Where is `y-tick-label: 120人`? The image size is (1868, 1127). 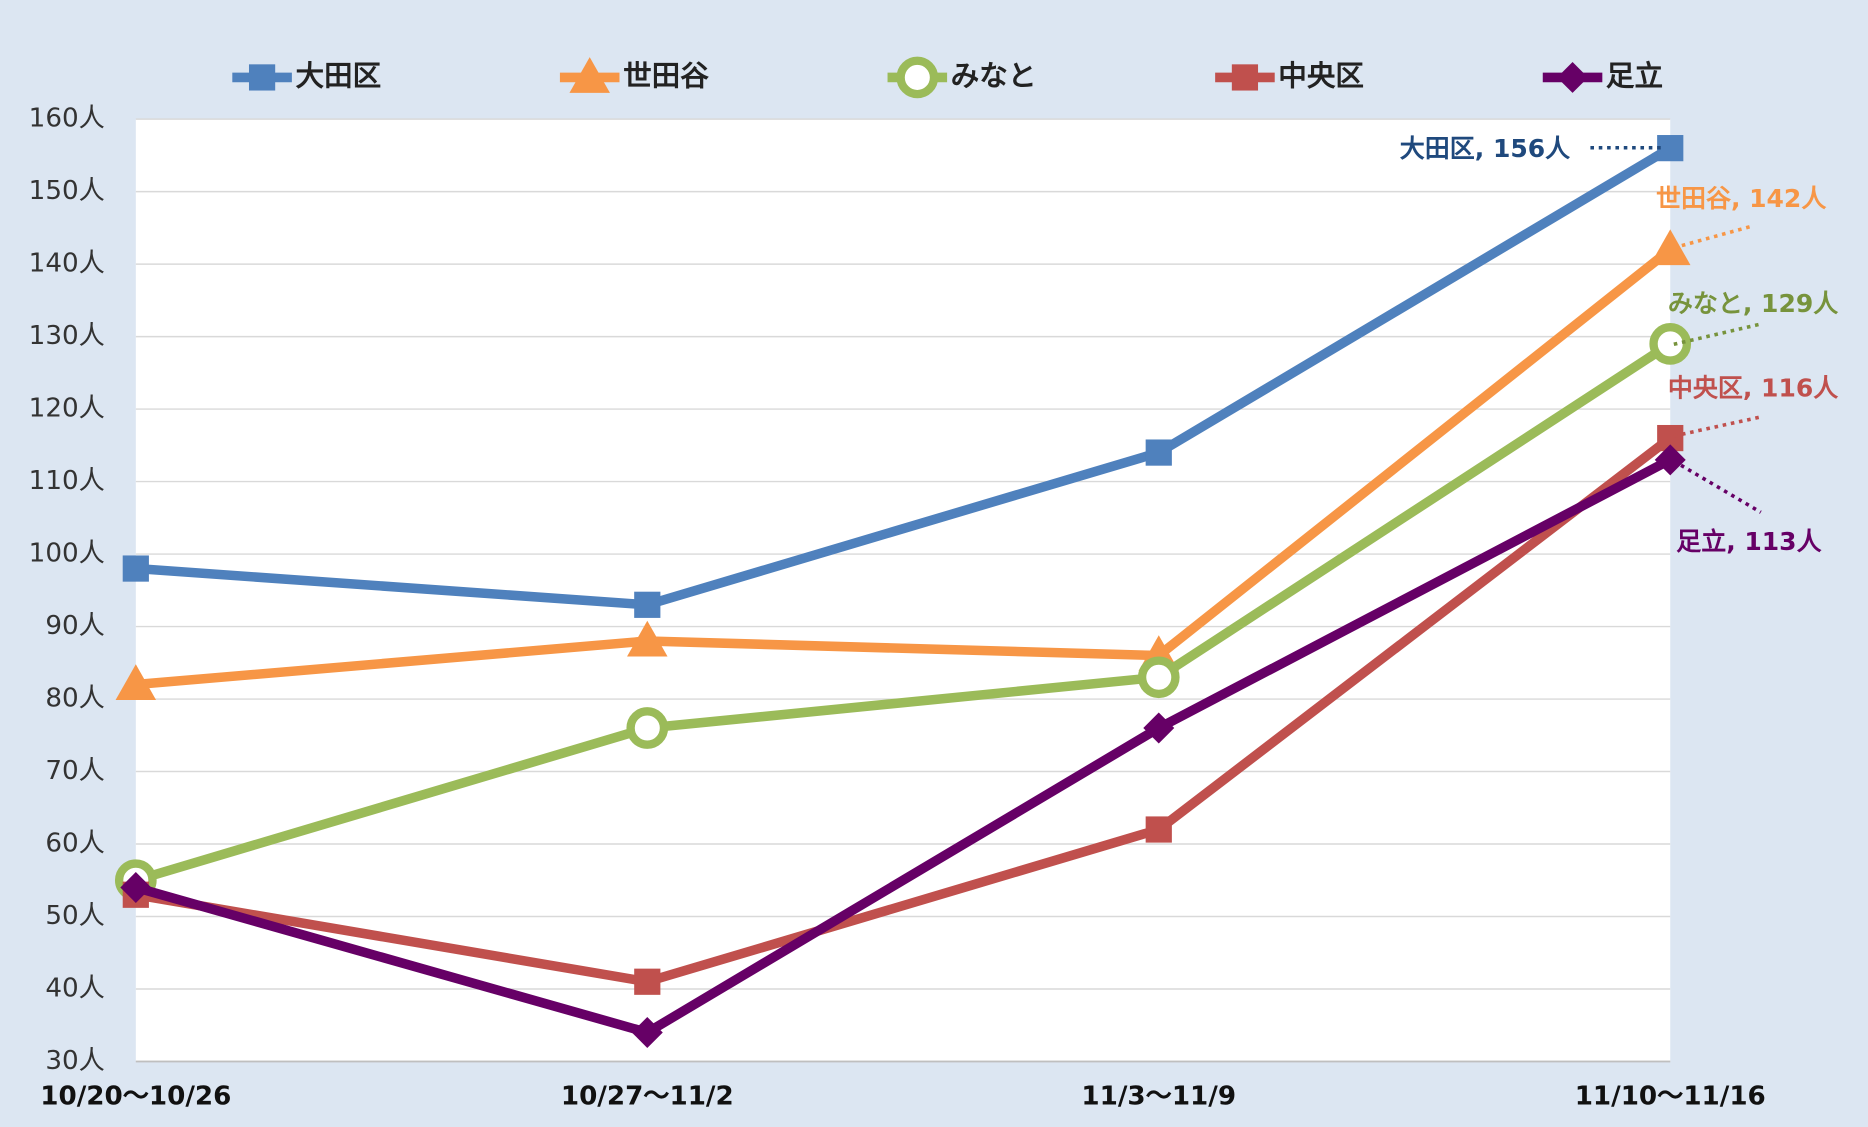 y-tick-label: 120人 is located at coordinates (67, 409).